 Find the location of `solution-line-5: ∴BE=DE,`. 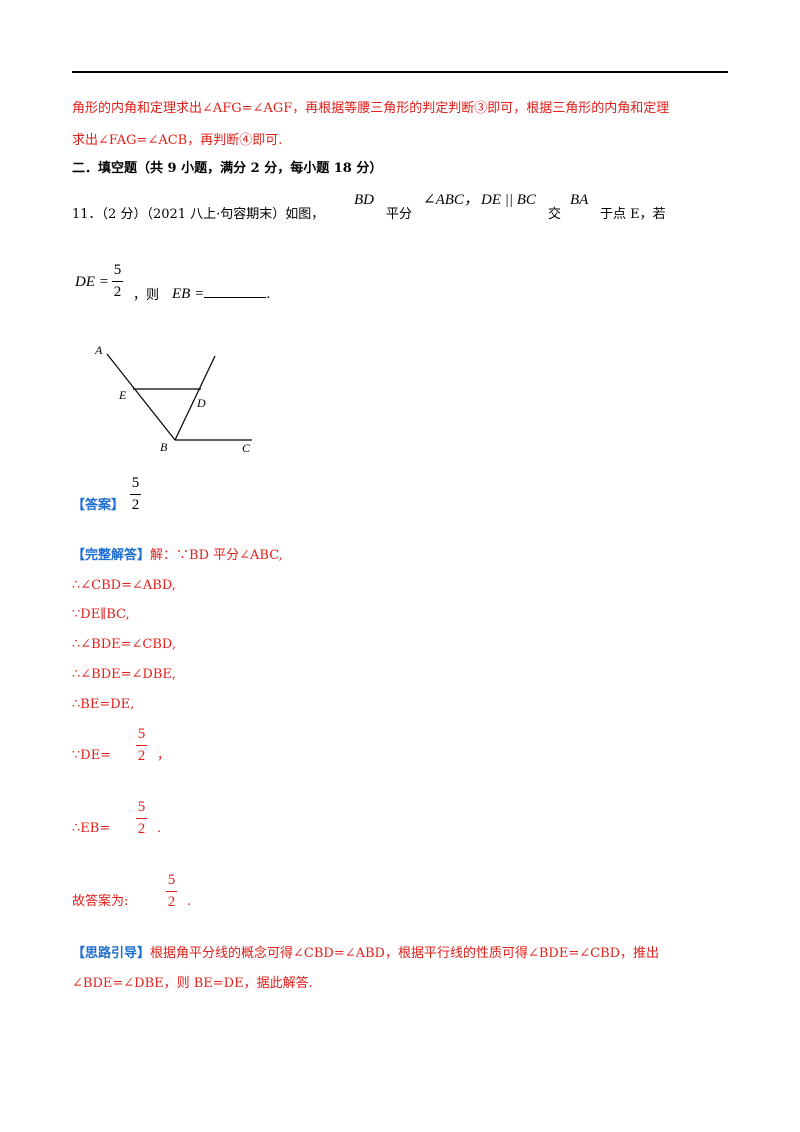

solution-line-5: ∴BE=DE, is located at coordinates (103, 704).